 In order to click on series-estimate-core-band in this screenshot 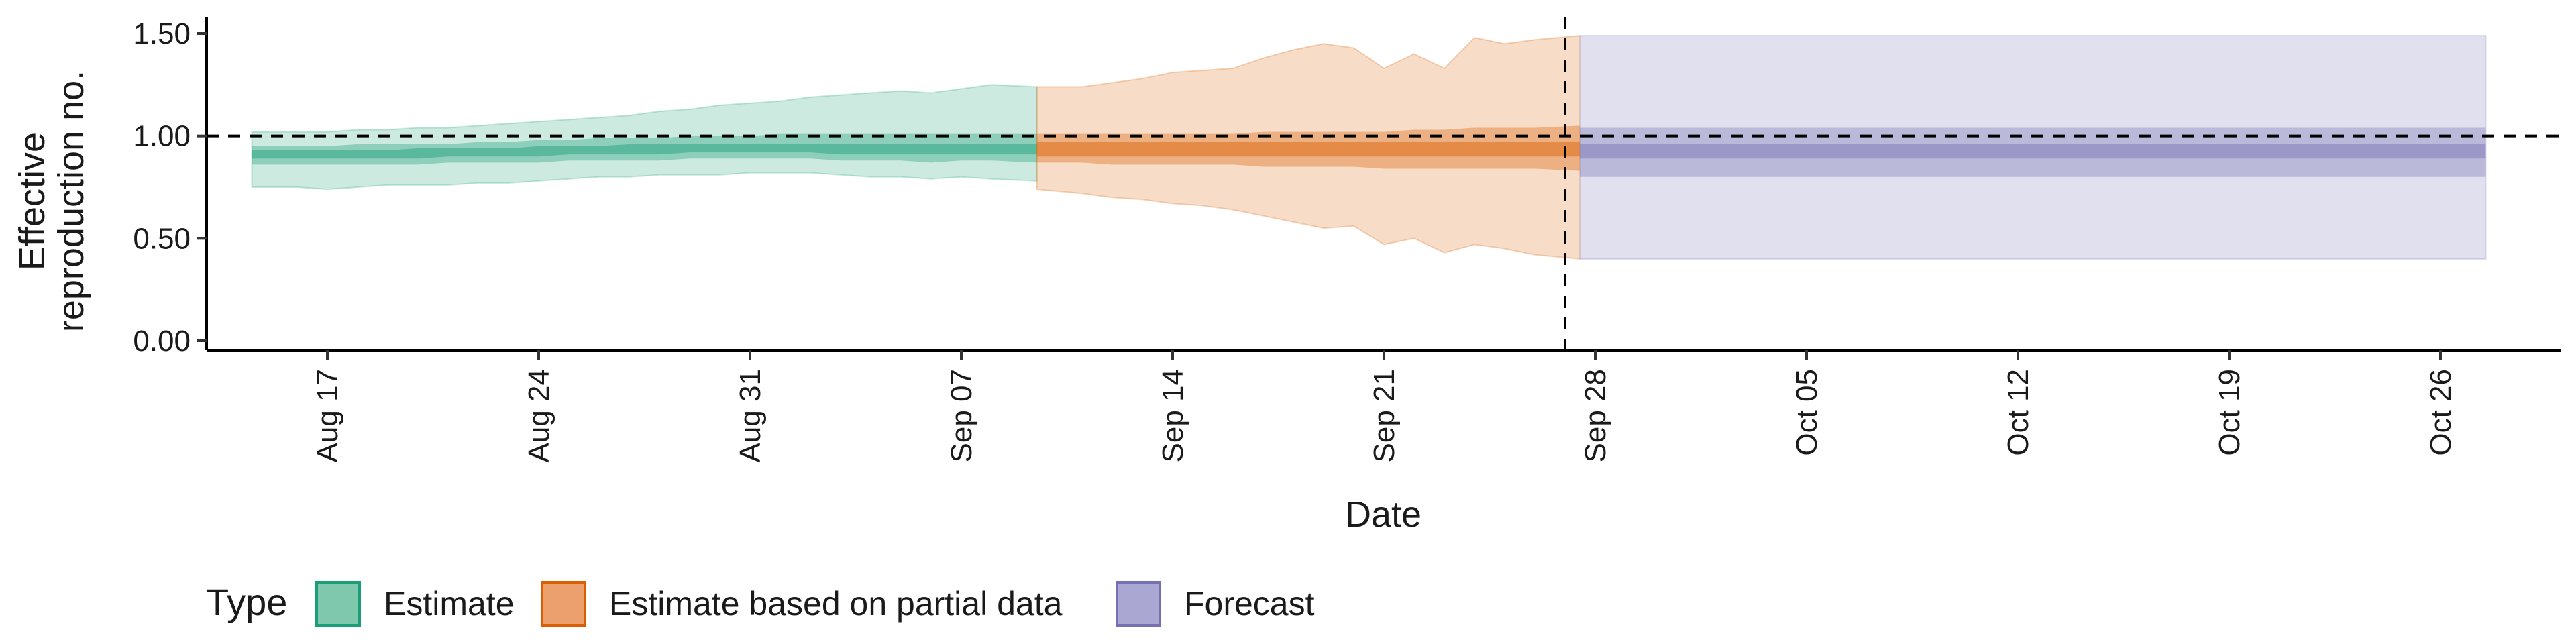, I will do `click(644, 151)`.